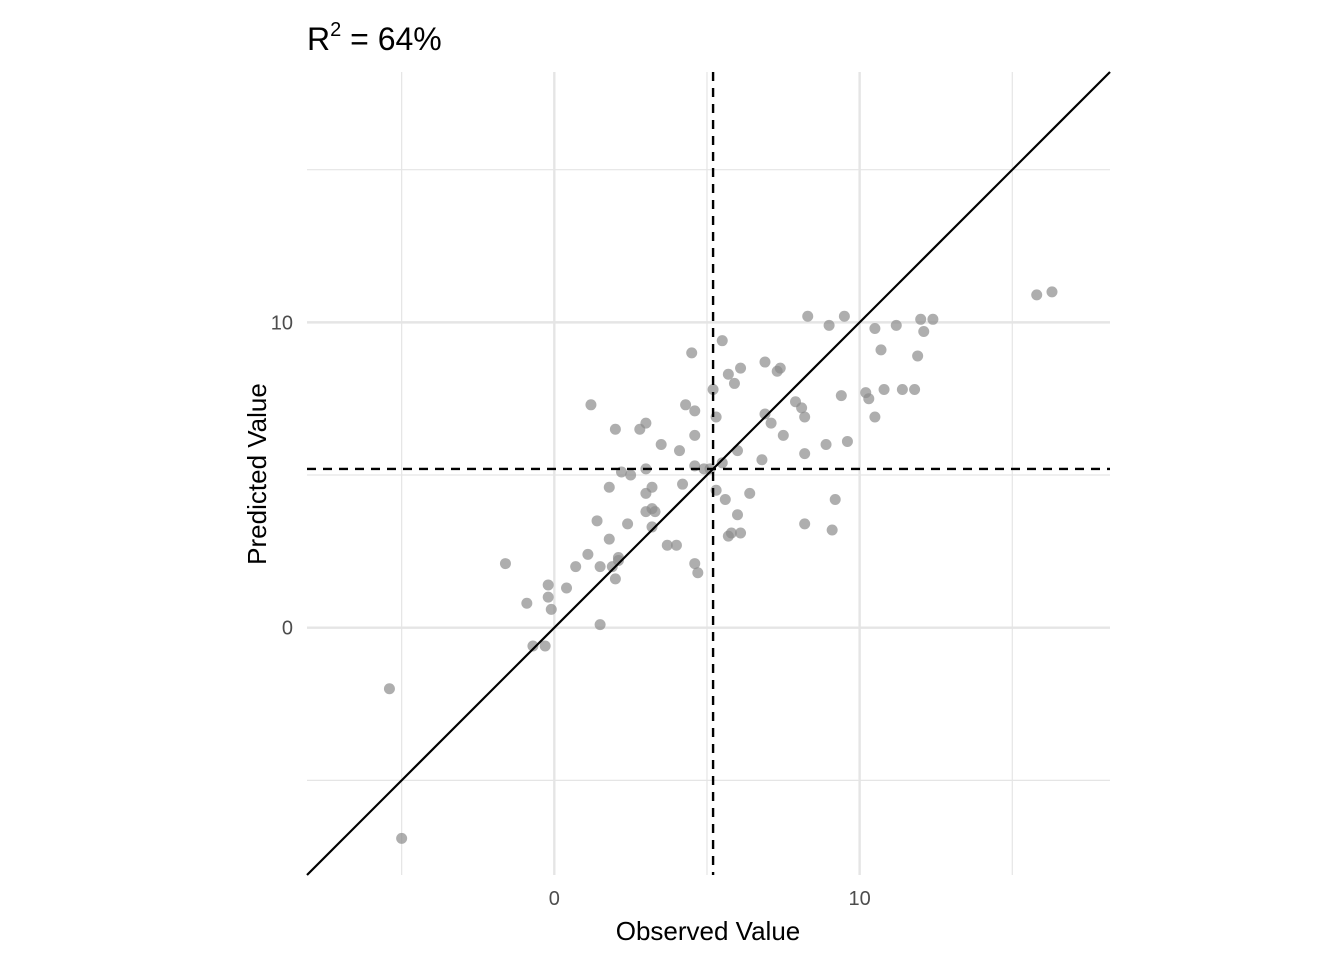 This screenshot has width=1344, height=960. I want to click on x-tick-label: 10, so click(860, 899).